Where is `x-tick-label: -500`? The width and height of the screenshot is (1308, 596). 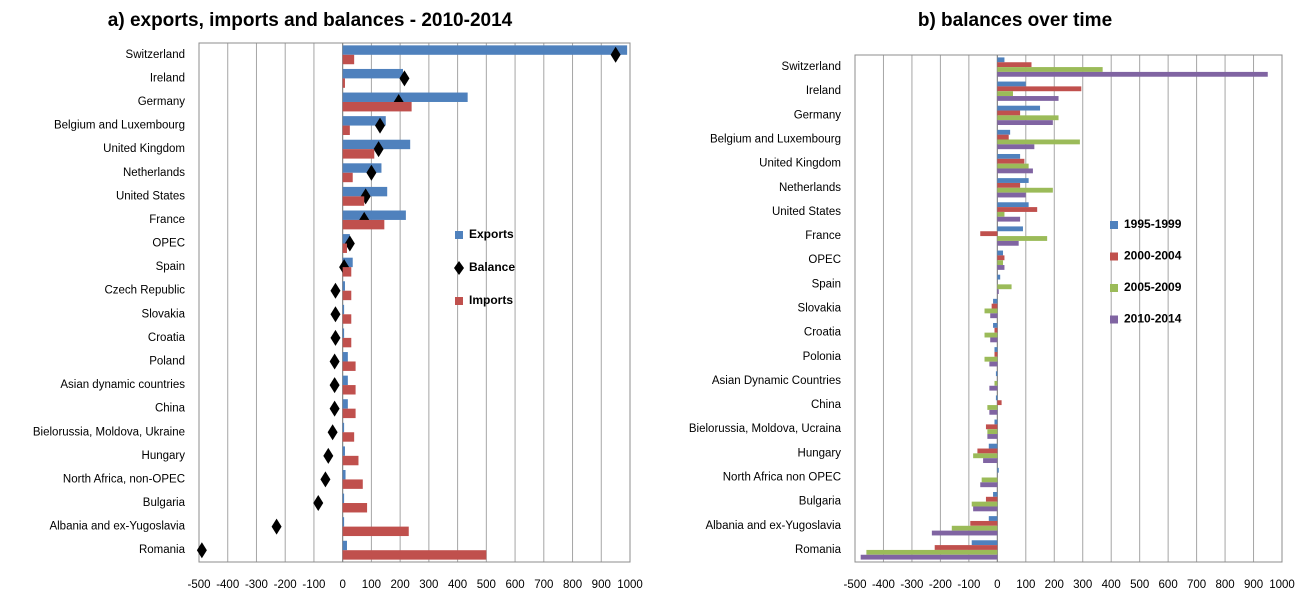
x-tick-label: -500 is located at coordinates (854, 585).